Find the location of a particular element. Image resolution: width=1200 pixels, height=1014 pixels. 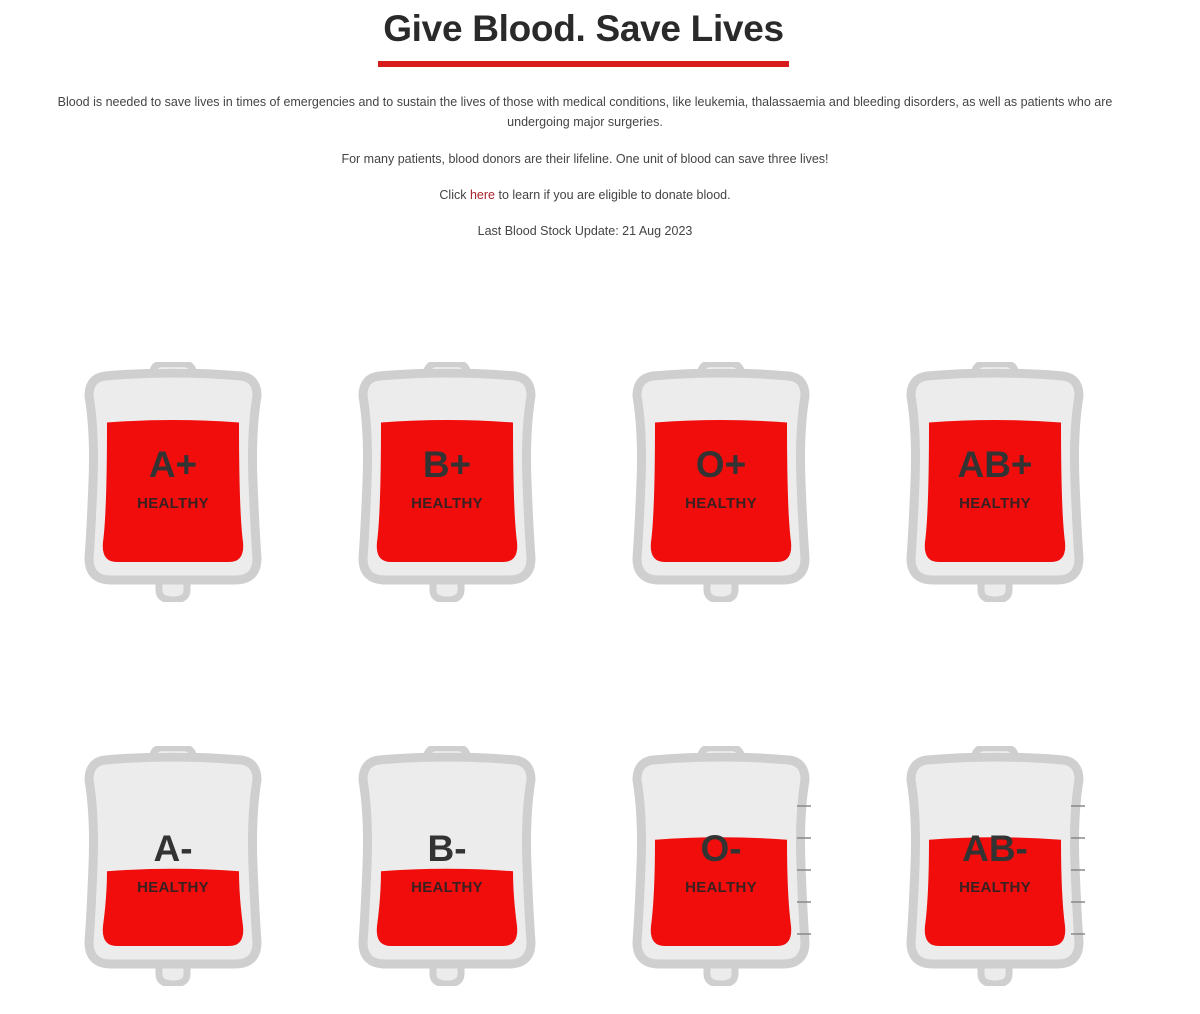

blood-bag-ab-neg: AB- HEALTHY is located at coordinates (995, 866).